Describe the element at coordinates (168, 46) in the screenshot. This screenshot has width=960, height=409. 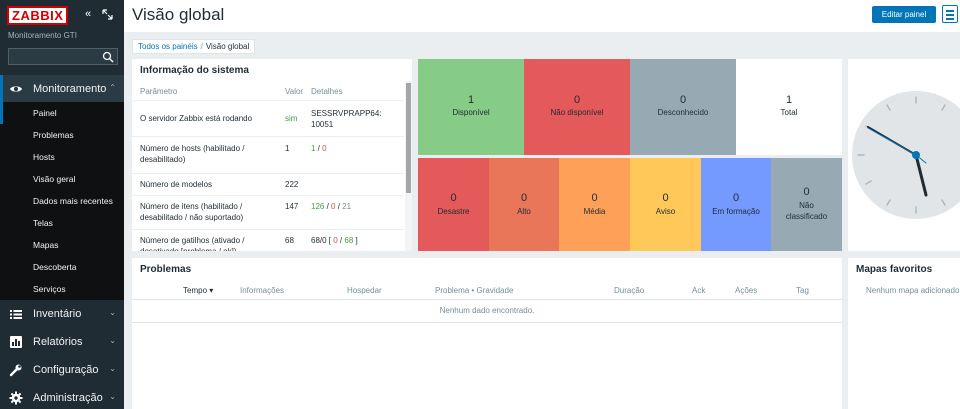
I see `breadcrumb-all-dashboards: Todos os painéis` at that location.